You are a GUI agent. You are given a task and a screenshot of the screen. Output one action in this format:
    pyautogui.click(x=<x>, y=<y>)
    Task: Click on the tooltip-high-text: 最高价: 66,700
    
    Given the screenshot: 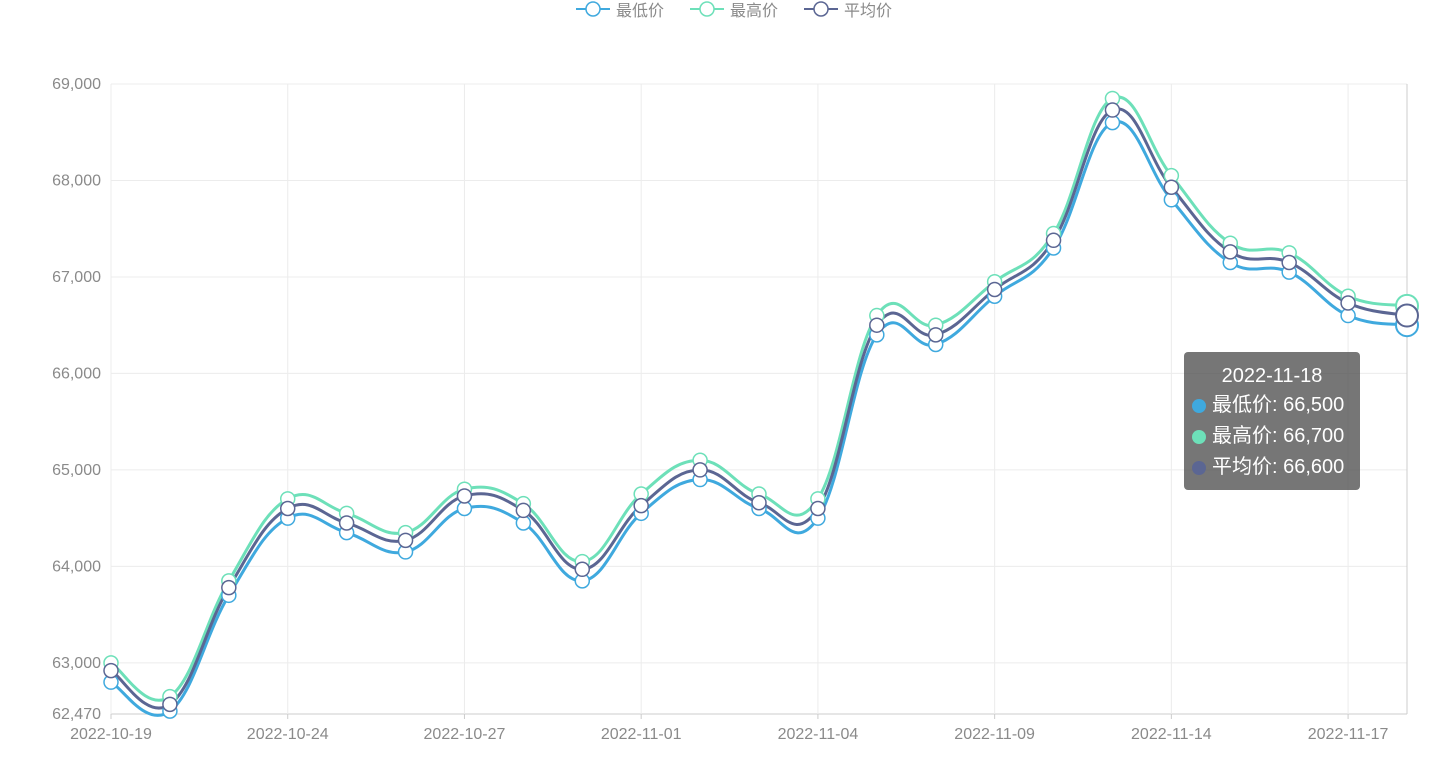 What is the action you would take?
    pyautogui.click(x=1278, y=436)
    